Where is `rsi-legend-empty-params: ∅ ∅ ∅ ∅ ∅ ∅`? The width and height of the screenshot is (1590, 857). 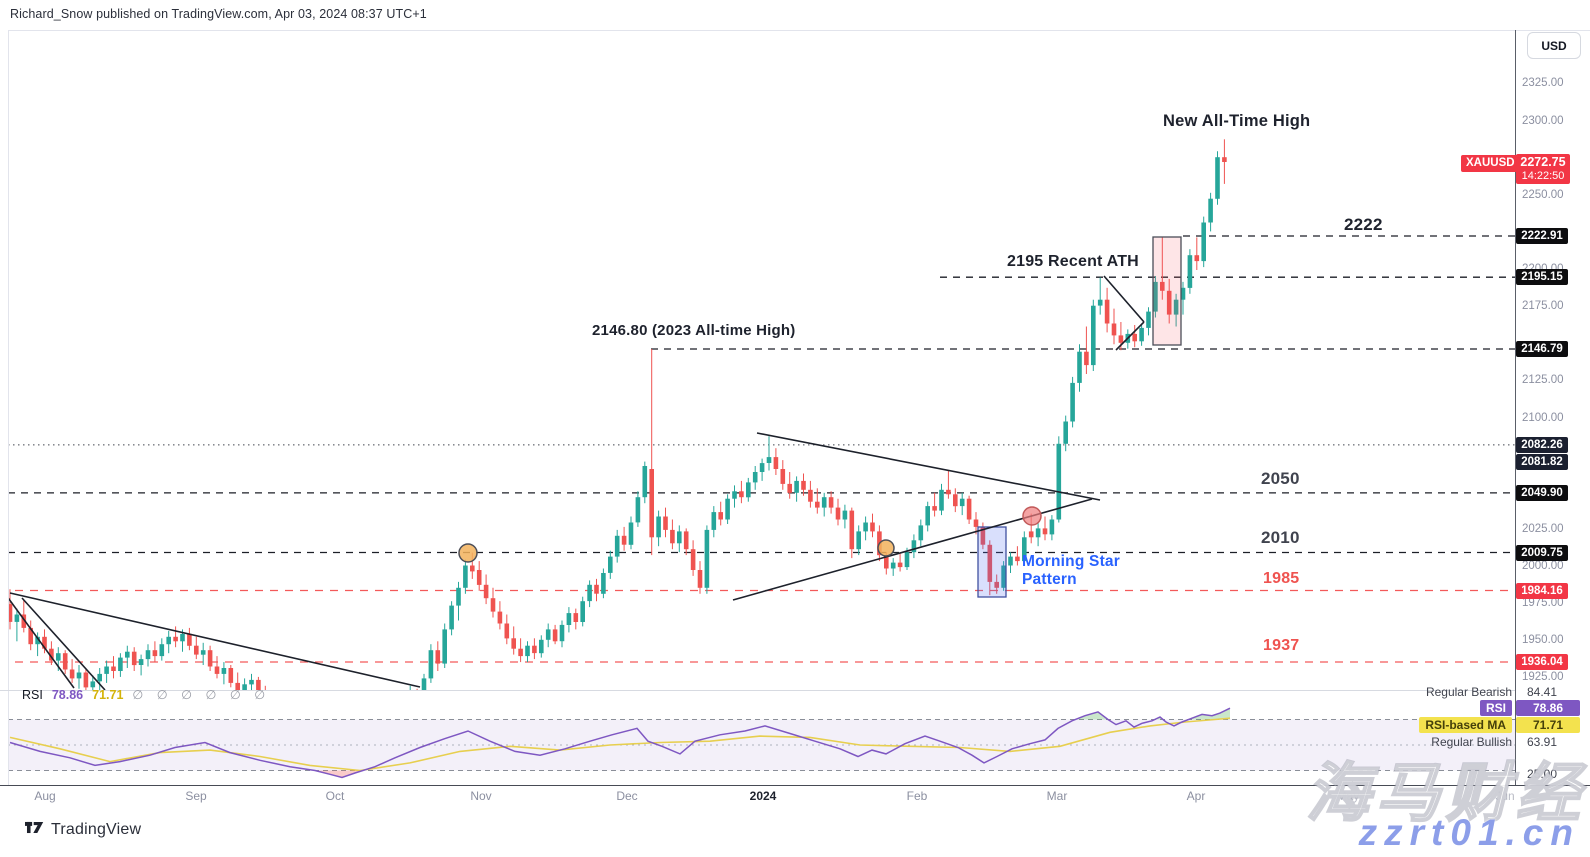
rsi-legend-empty-params: ∅ ∅ ∅ ∅ ∅ ∅ is located at coordinates (201, 695).